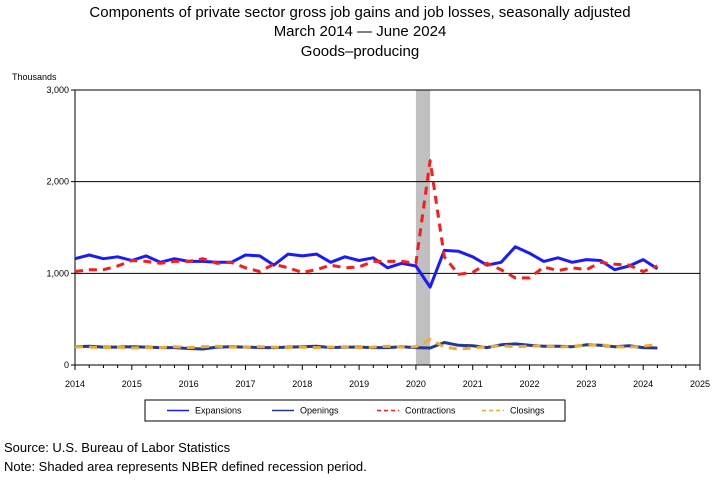 This screenshot has width=720, height=480. What do you see at coordinates (218, 411) in the screenshot?
I see `legend-label-expansions: Expansions` at bounding box center [218, 411].